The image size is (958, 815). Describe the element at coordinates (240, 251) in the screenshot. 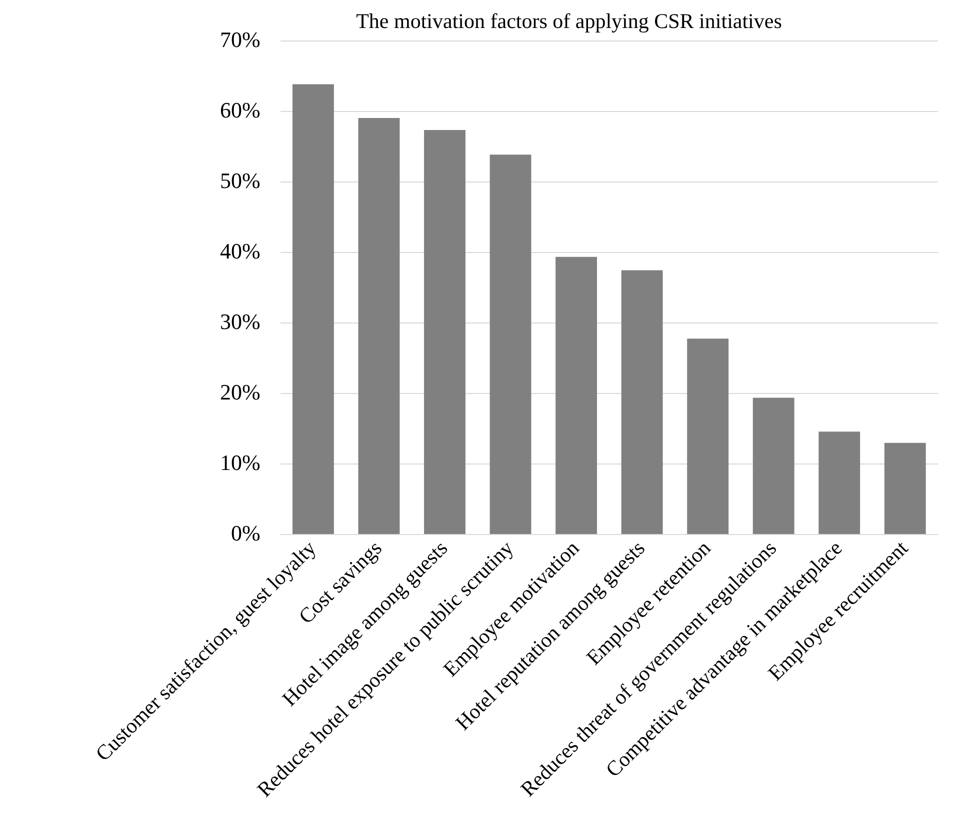

I see `y-tick-label: 40%` at that location.